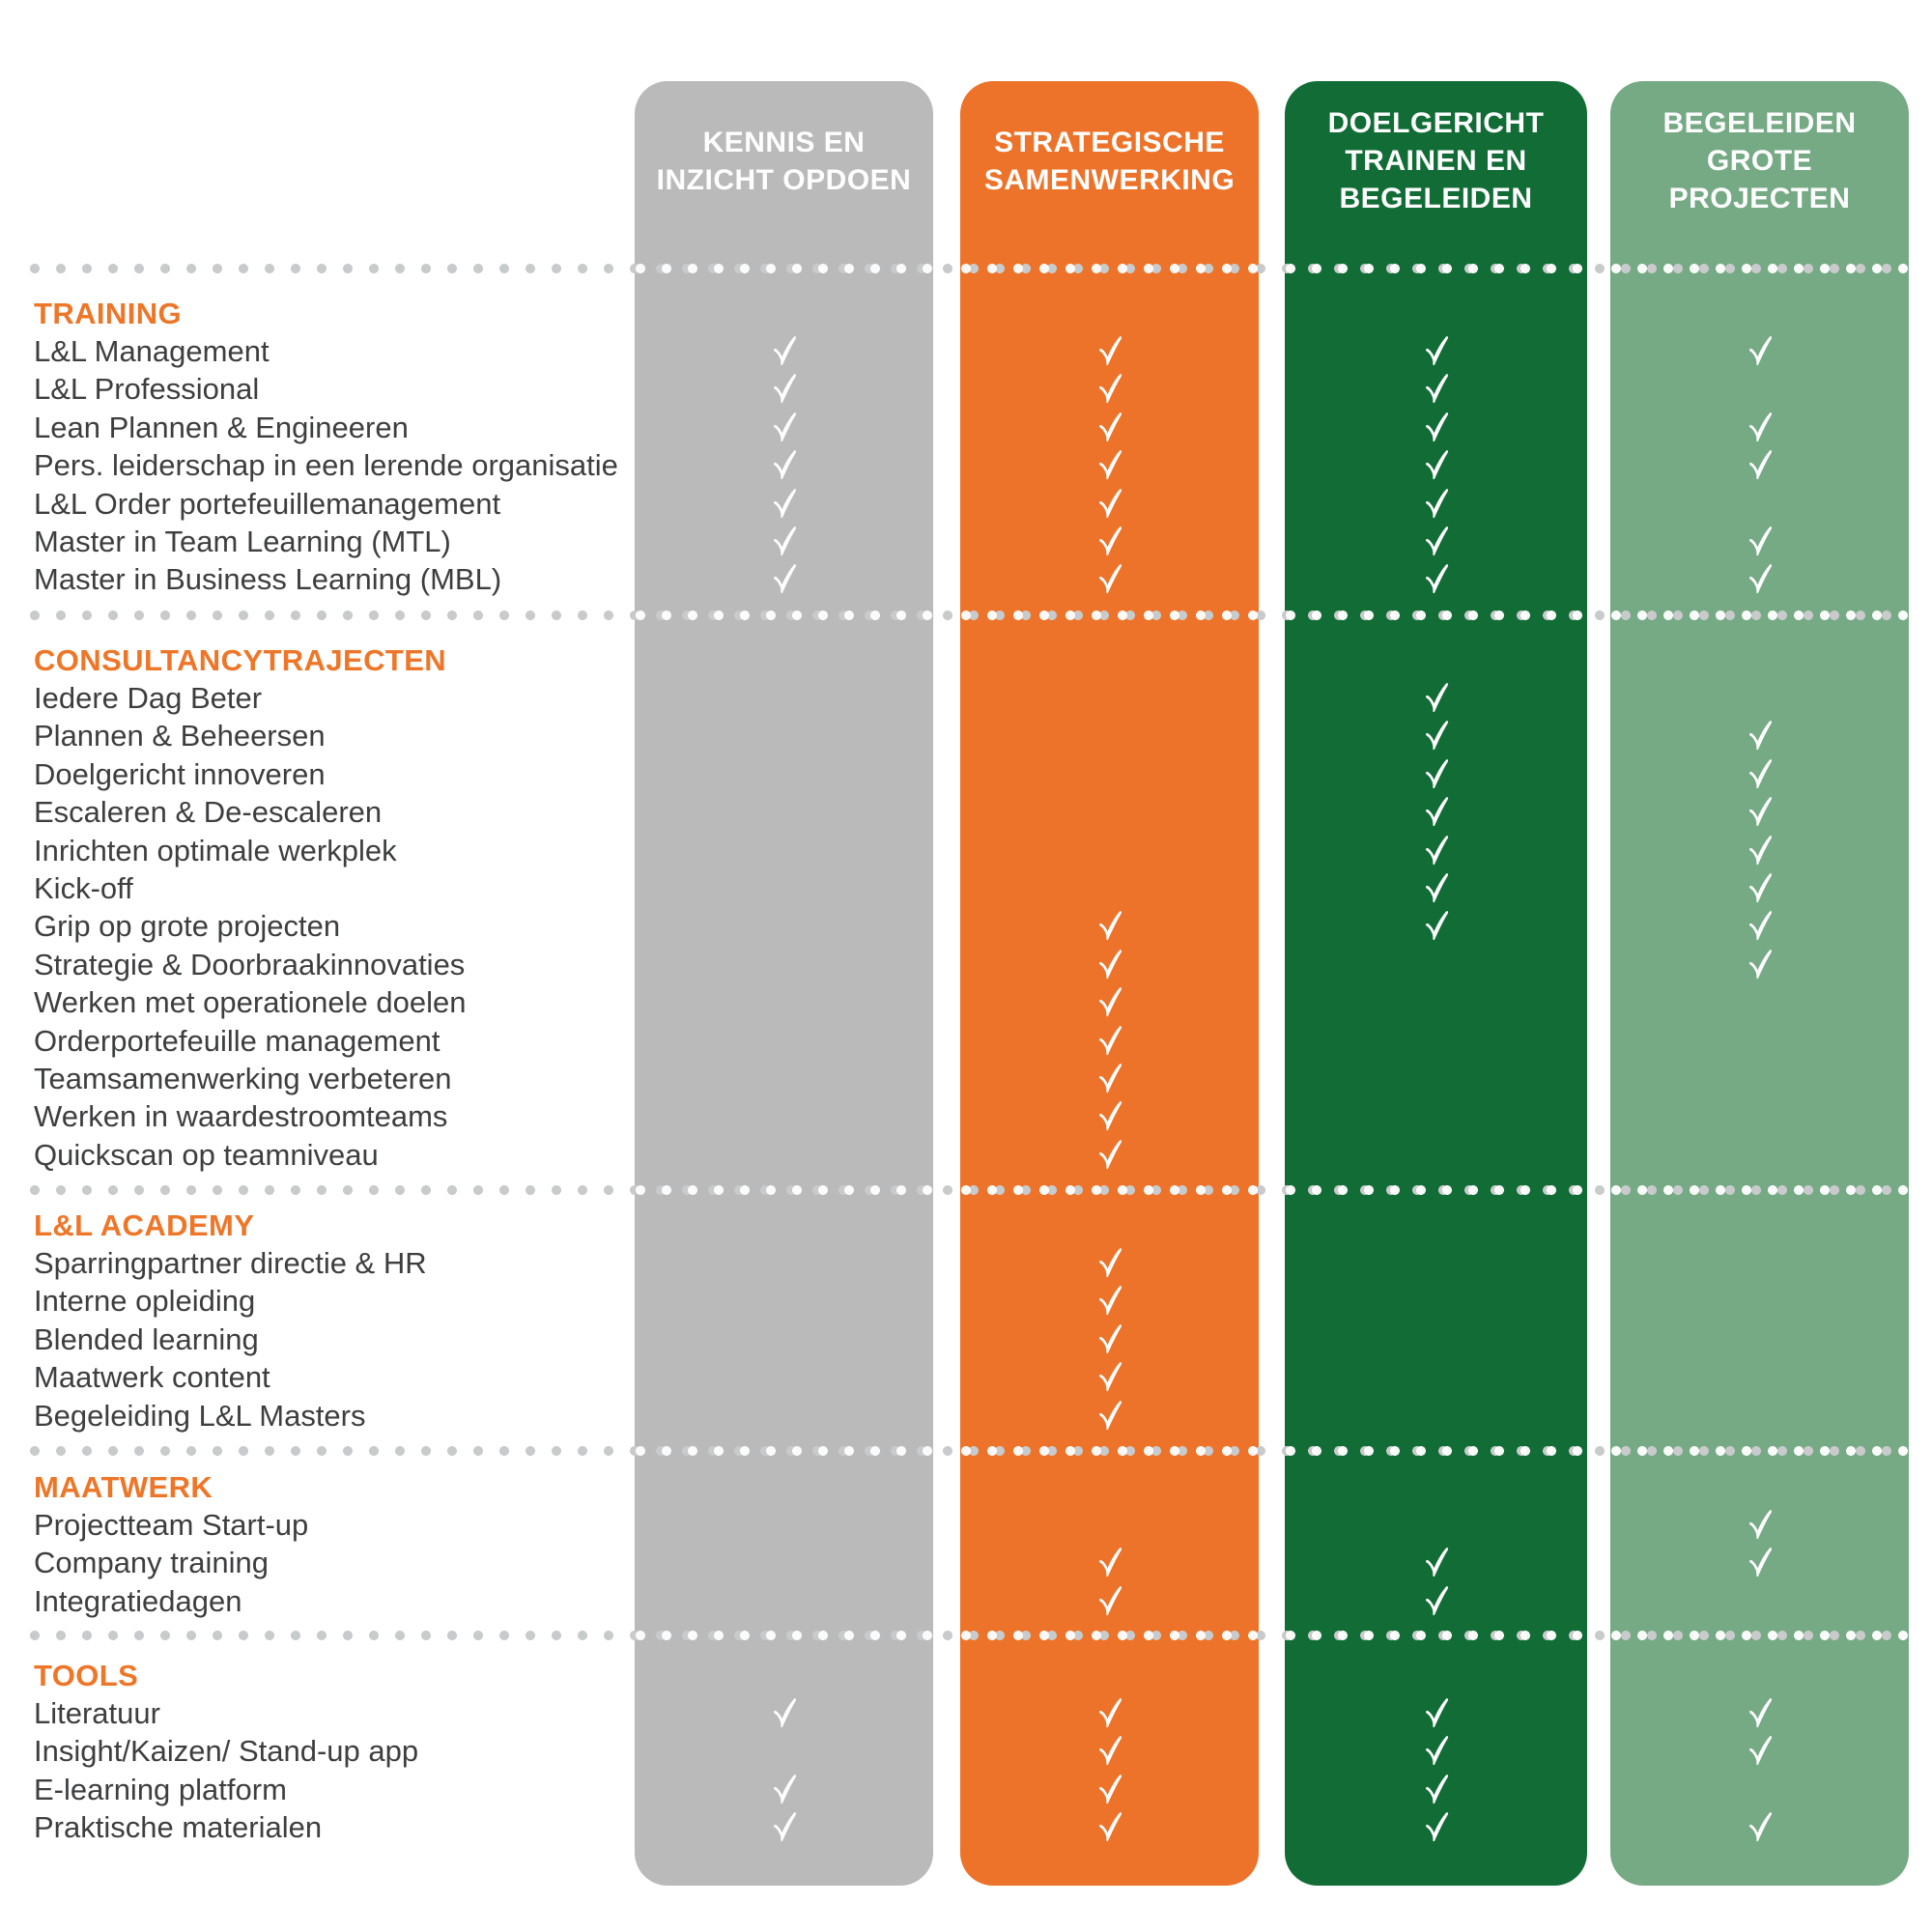  Describe the element at coordinates (221, 427) in the screenshot. I see `row-label: Lean Plannen & Engineeren` at that location.